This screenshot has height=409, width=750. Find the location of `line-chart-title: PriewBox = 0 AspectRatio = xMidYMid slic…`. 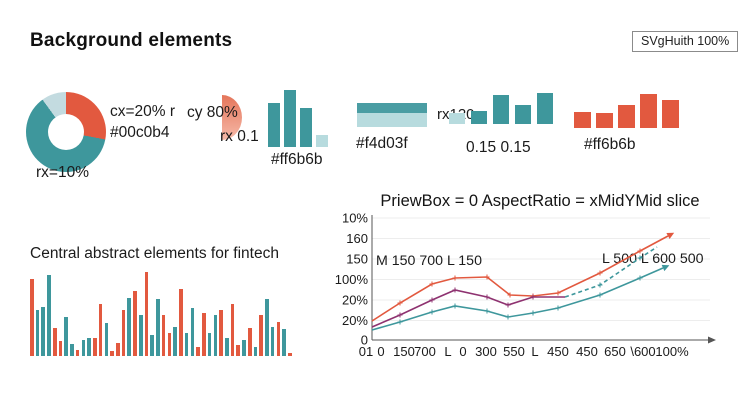

line-chart-title: PriewBox = 0 AspectRatio = xMidYMid slic… is located at coordinates (540, 201).